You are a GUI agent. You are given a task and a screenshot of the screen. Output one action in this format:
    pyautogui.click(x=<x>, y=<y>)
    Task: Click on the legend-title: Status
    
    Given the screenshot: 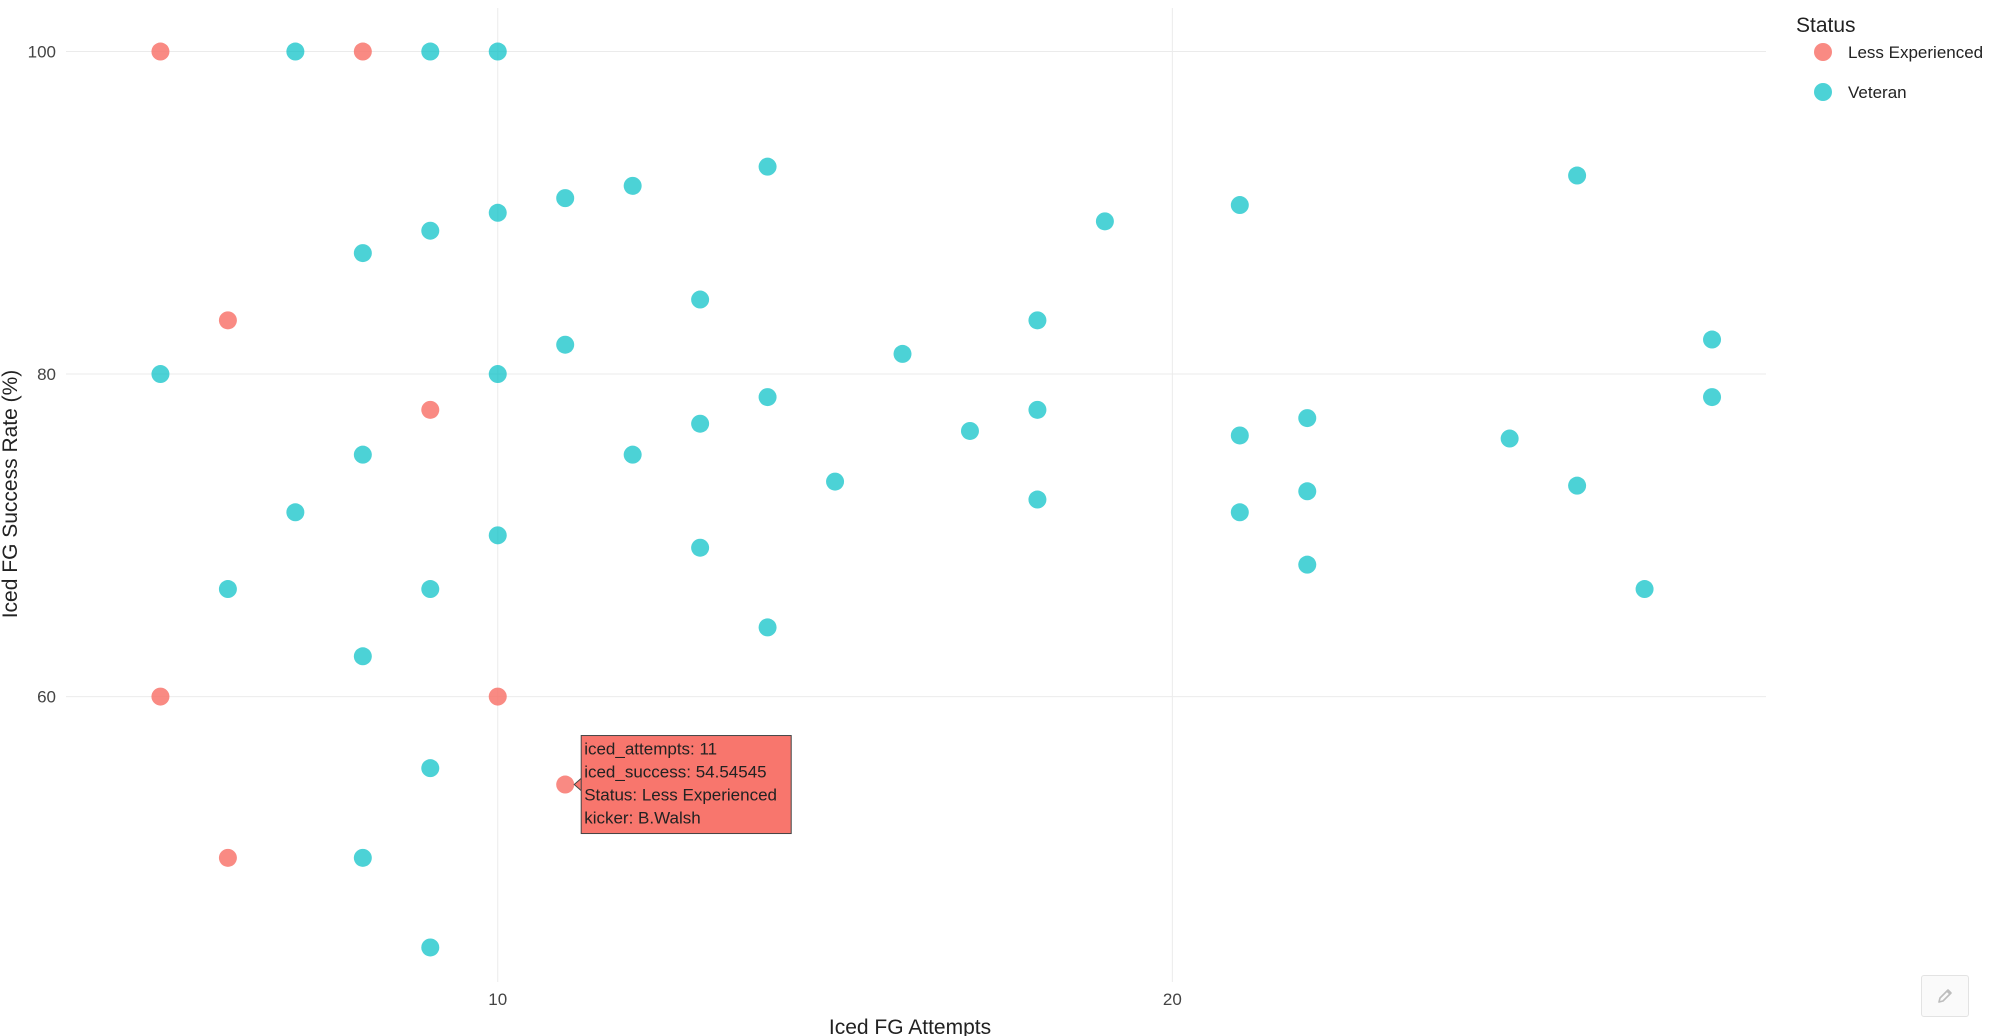 What is the action you would take?
    pyautogui.click(x=1826, y=25)
    